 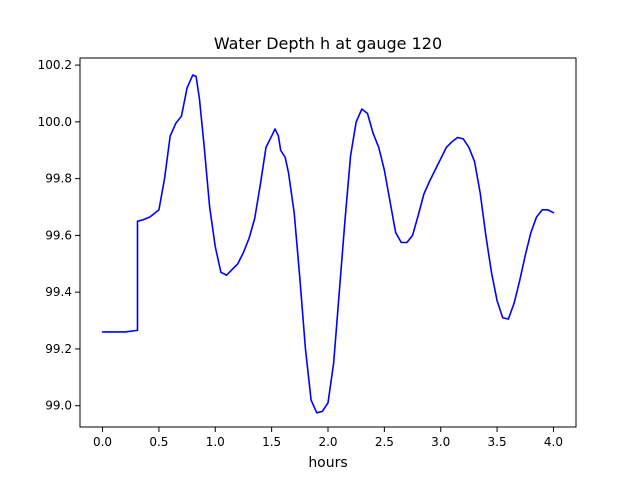 What do you see at coordinates (497, 442) in the screenshot?
I see `x-tick-label: 3.5` at bounding box center [497, 442].